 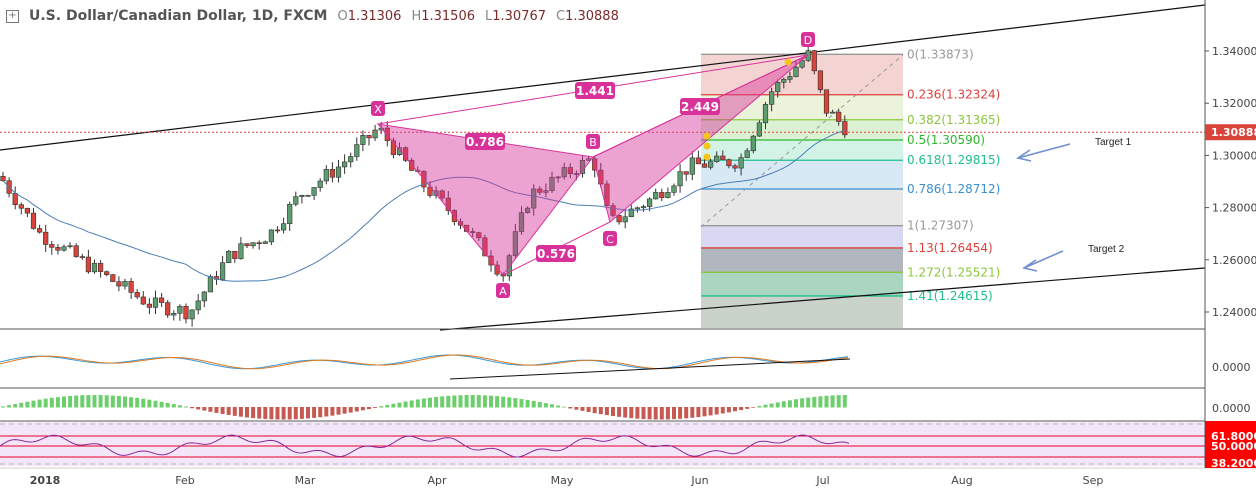 I want to click on fib-level-label: 0.236(1.32324), so click(x=953, y=95).